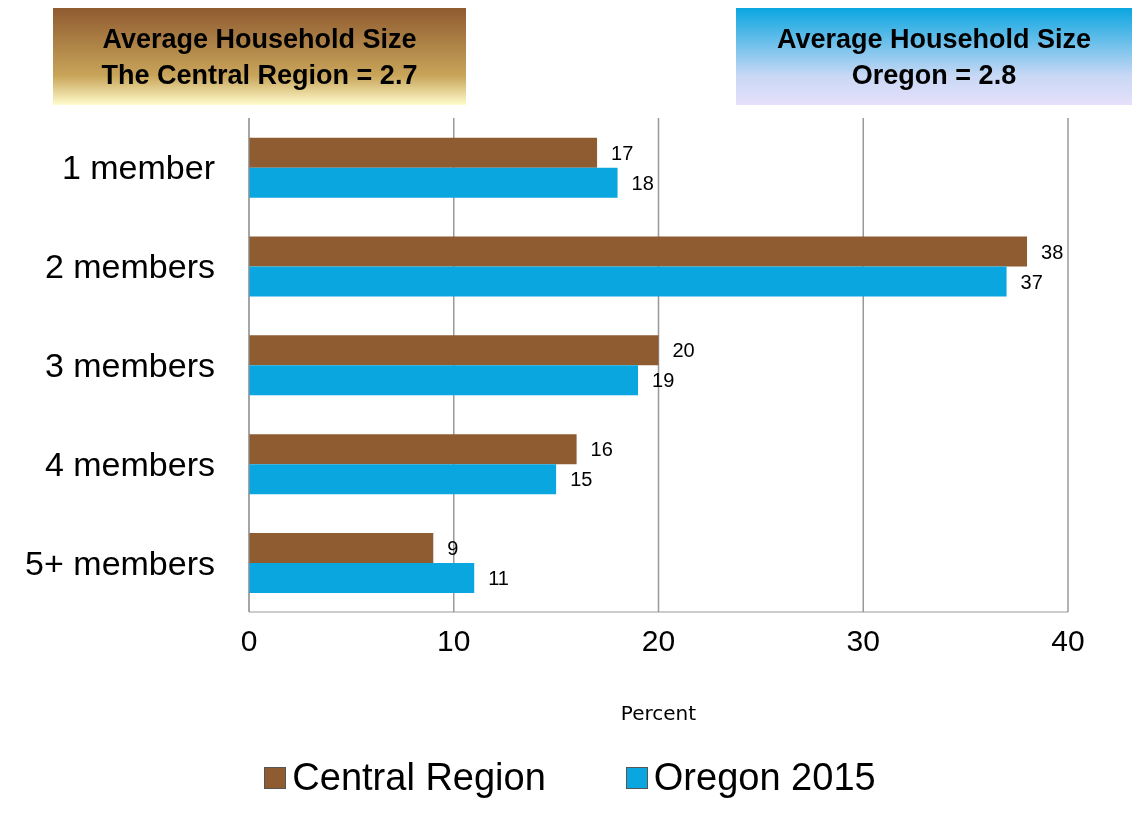 The width and height of the screenshot is (1140, 822). Describe the element at coordinates (1052, 251) in the screenshot. I see `data-label: 38` at that location.